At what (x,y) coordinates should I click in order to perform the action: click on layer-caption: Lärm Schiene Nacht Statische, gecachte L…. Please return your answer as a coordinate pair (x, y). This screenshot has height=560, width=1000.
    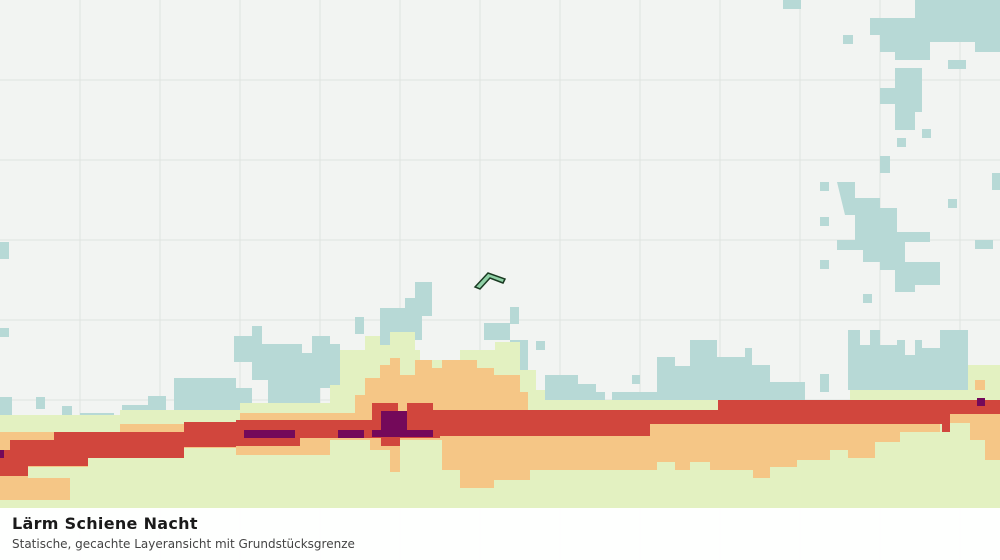
    Looking at the image, I should click on (500, 534).